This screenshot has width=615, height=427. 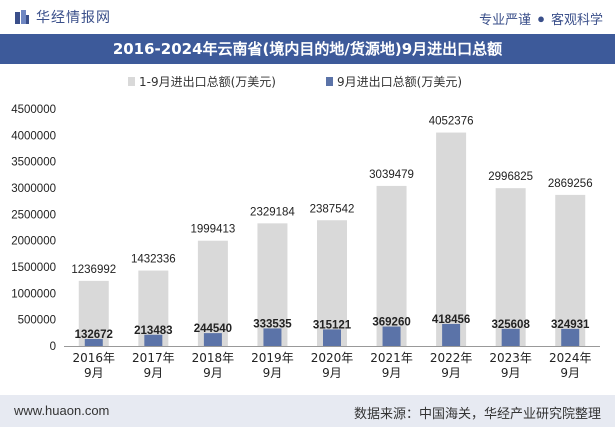 I want to click on x-tick-label: 2021年, so click(x=391, y=358).